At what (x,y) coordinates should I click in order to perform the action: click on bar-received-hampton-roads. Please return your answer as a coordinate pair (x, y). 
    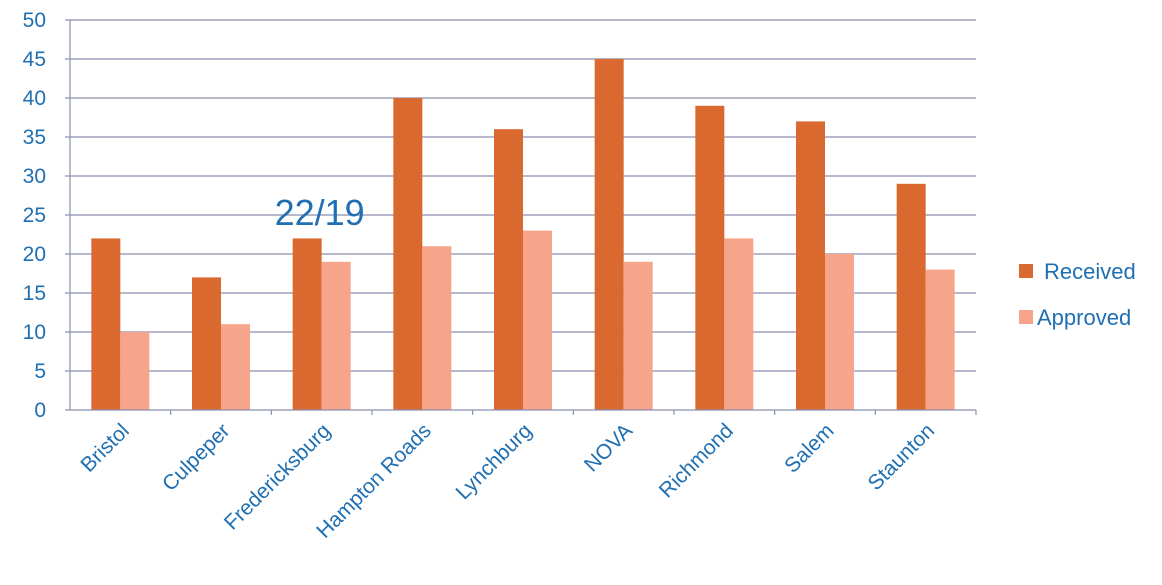
    Looking at the image, I should click on (408, 254).